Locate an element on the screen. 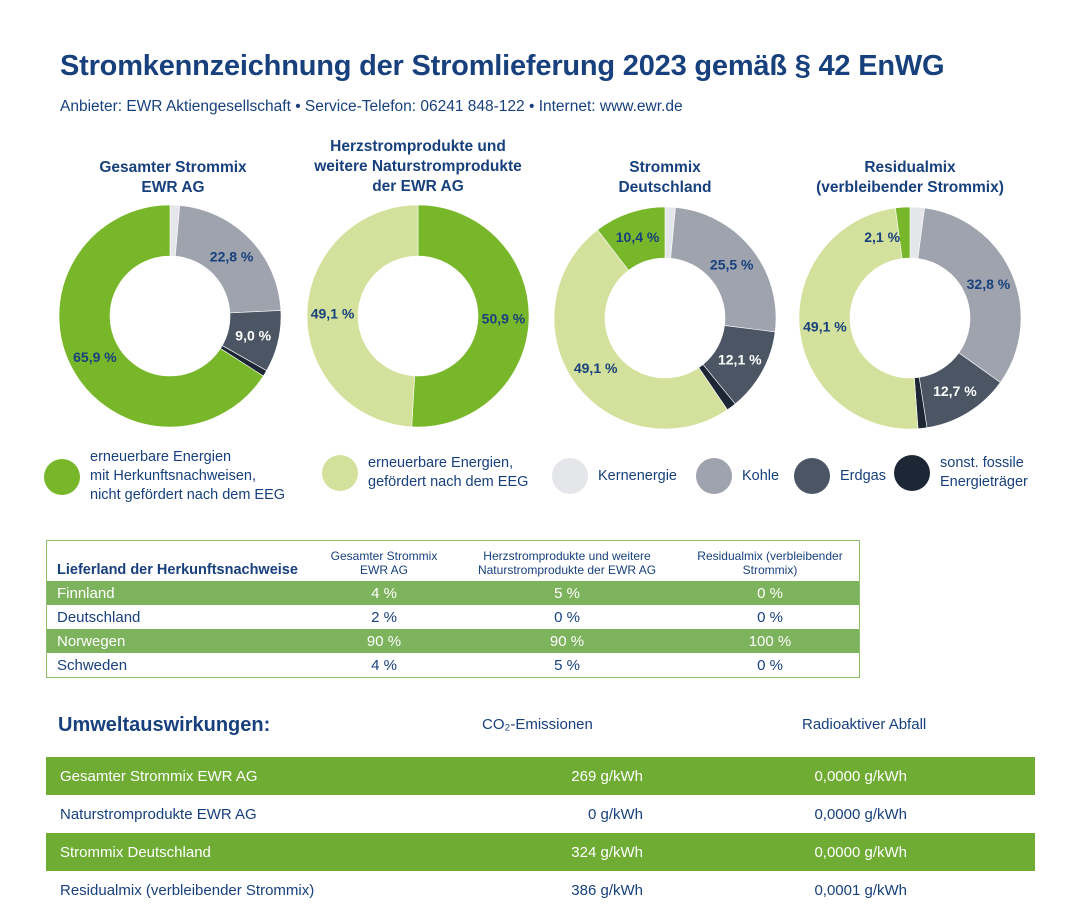  table-cell: Finnland is located at coordinates (180, 593).